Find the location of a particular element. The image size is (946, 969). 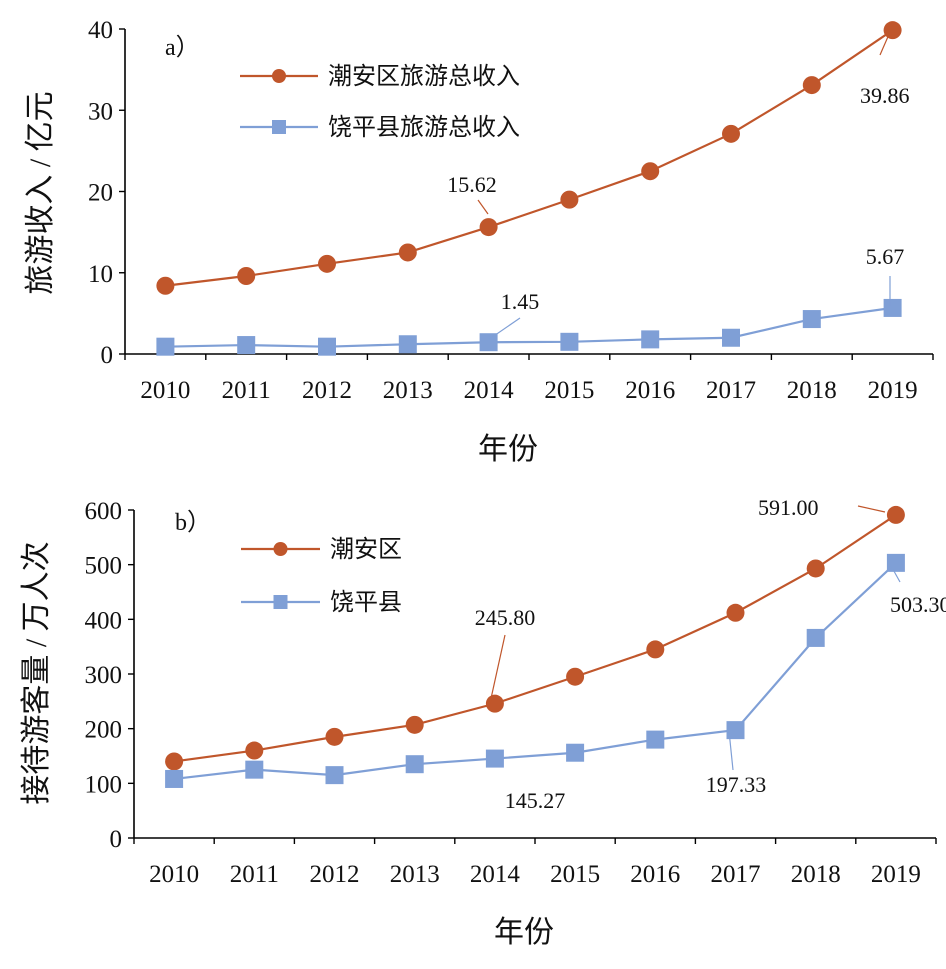

data-label: 15.62 is located at coordinates (472, 184).